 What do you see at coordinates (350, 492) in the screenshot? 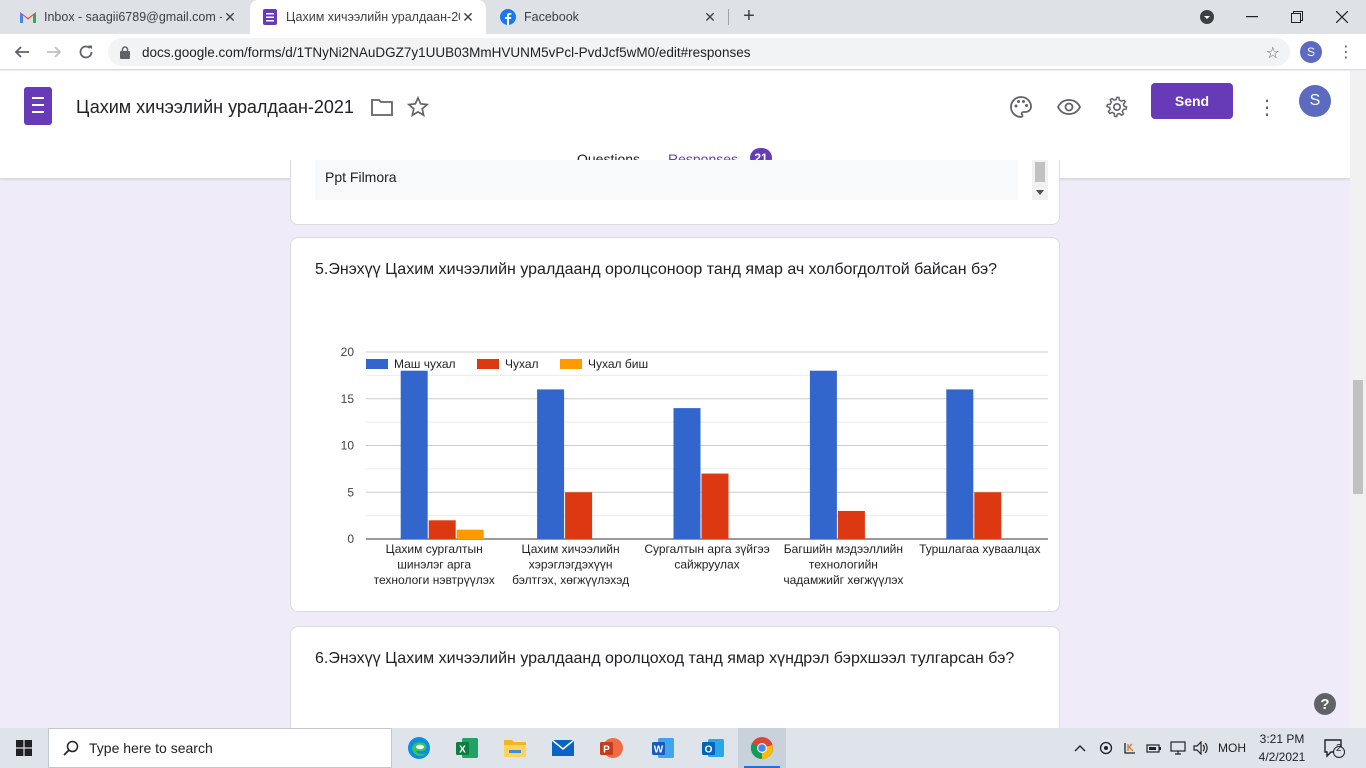
I see `chart-y-tick-label: 5` at bounding box center [350, 492].